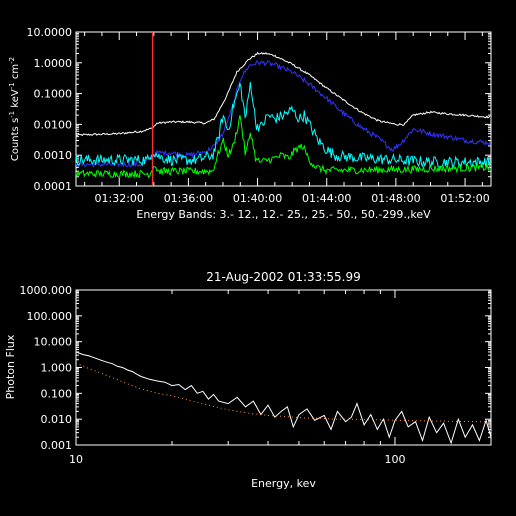  What do you see at coordinates (53, 155) in the screenshot?
I see `y-tick-label: 0.0010` at bounding box center [53, 155].